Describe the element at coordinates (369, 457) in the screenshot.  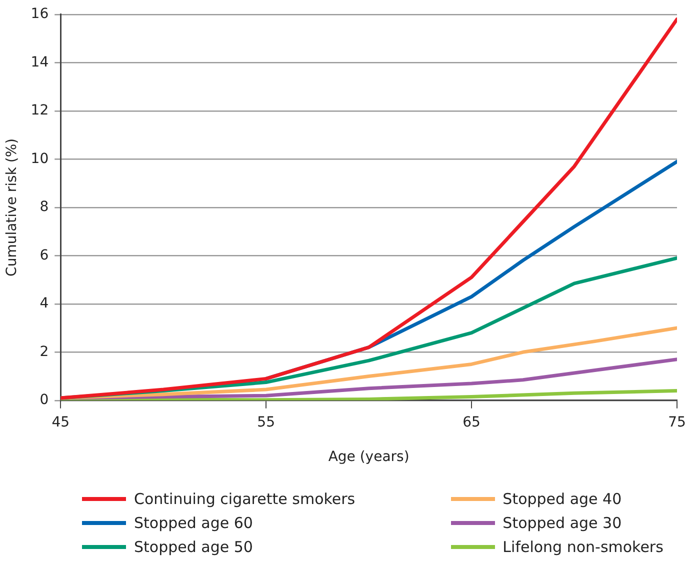
I see `x-axis-title: Age (years)` at that location.